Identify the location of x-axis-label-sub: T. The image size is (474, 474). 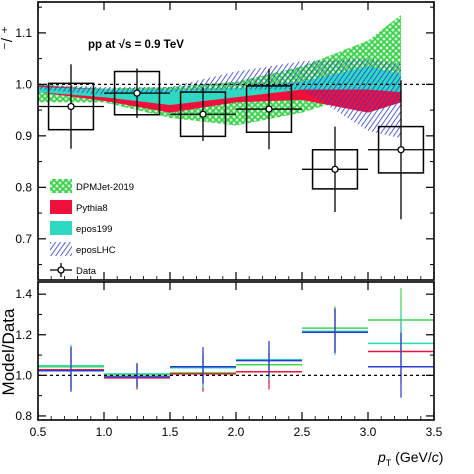
(389, 463).